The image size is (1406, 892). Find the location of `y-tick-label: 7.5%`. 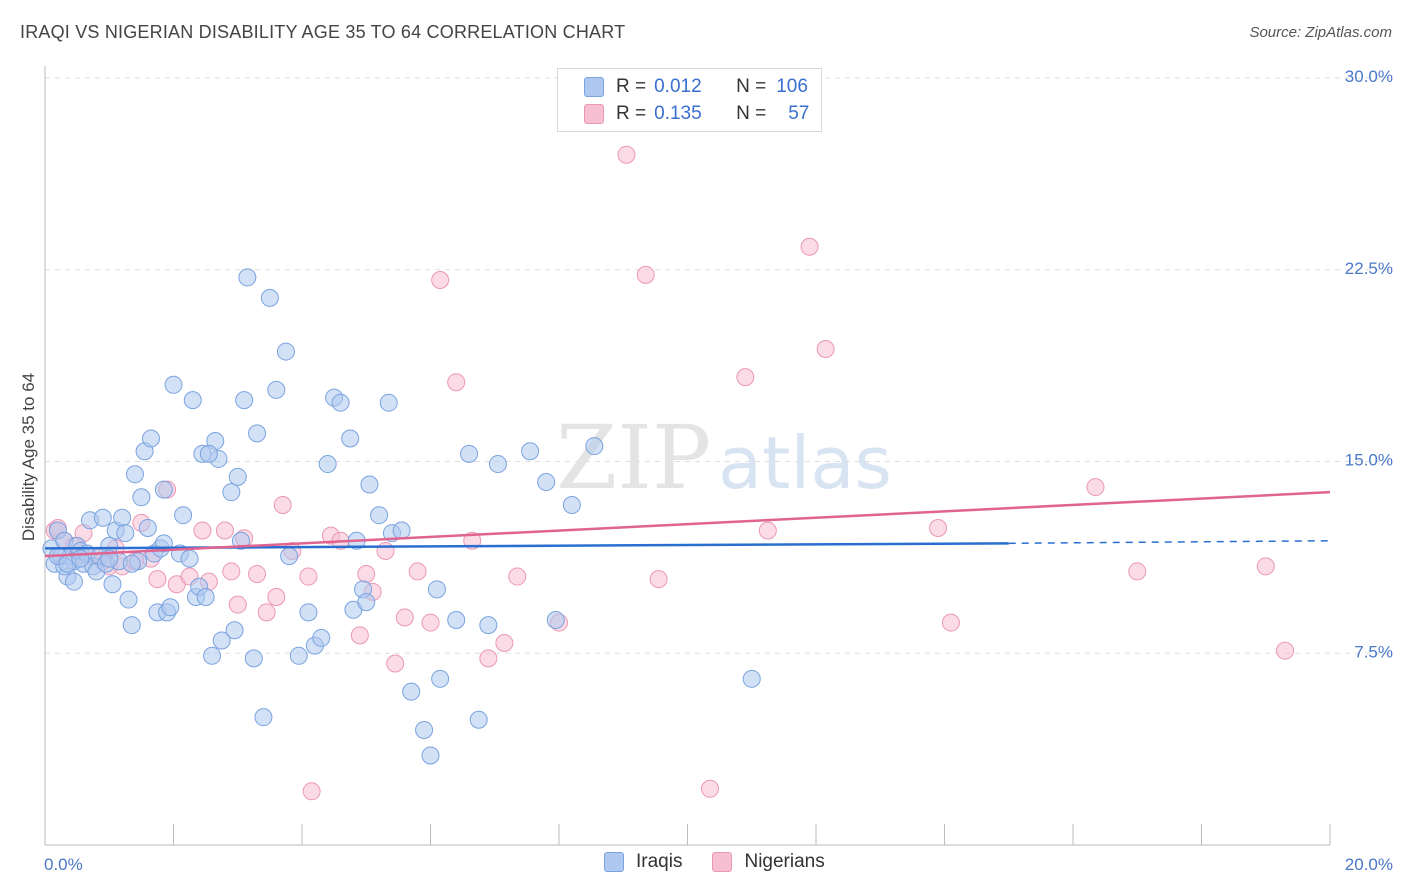

y-tick-label: 7.5% is located at coordinates (1373, 651).